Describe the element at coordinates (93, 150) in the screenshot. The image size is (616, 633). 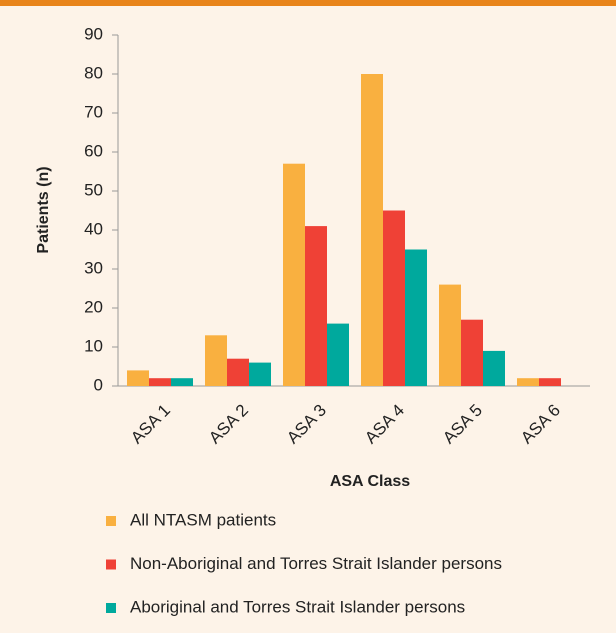
I see `y-tick-label: 60` at that location.